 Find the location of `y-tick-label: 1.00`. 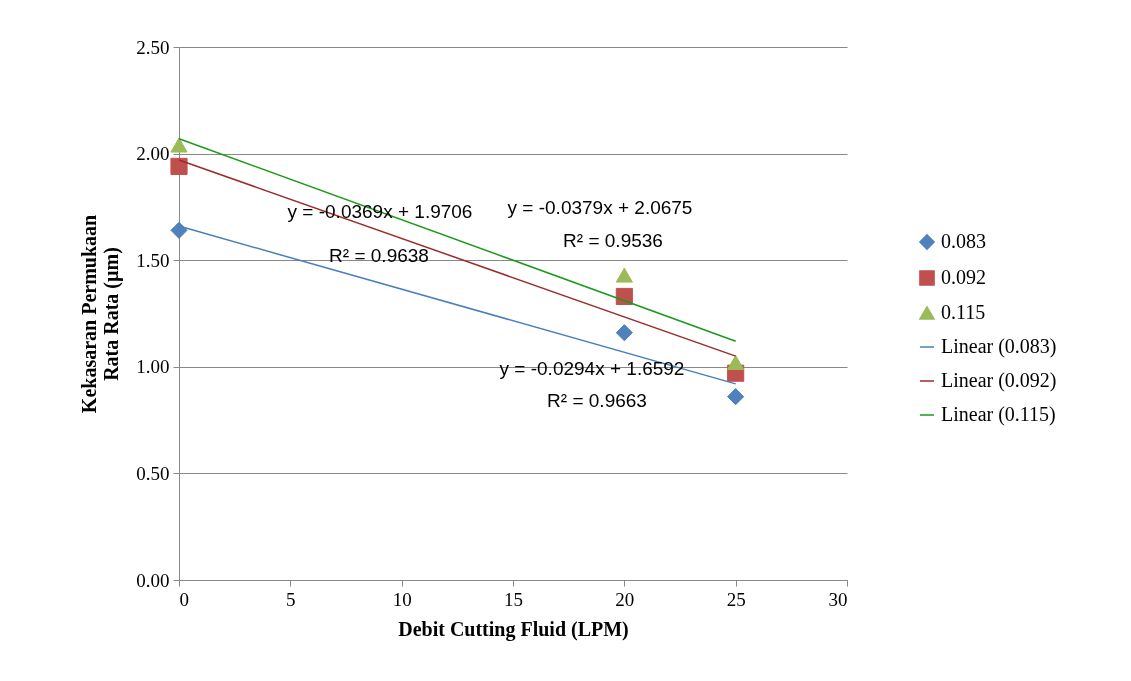

y-tick-label: 1.00 is located at coordinates (153, 367).